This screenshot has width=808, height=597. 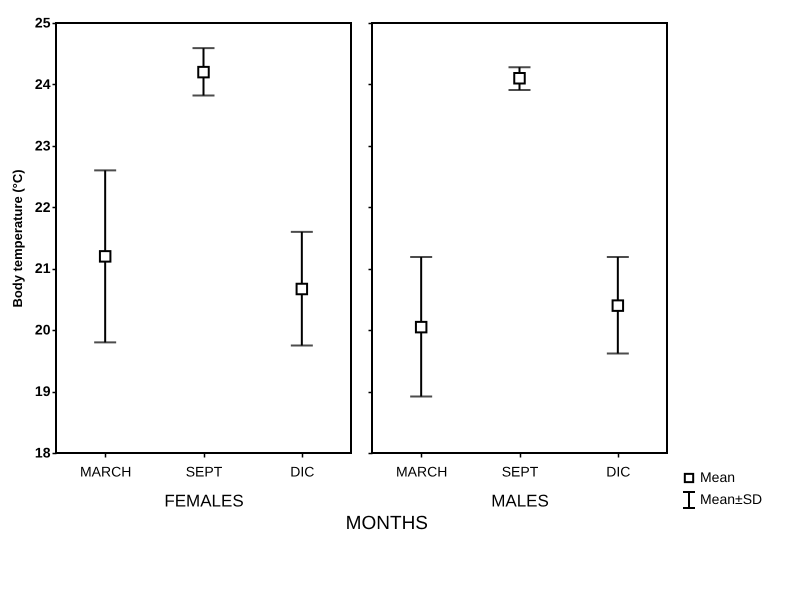 I want to click on x-axis-title: MALES, so click(x=520, y=501).